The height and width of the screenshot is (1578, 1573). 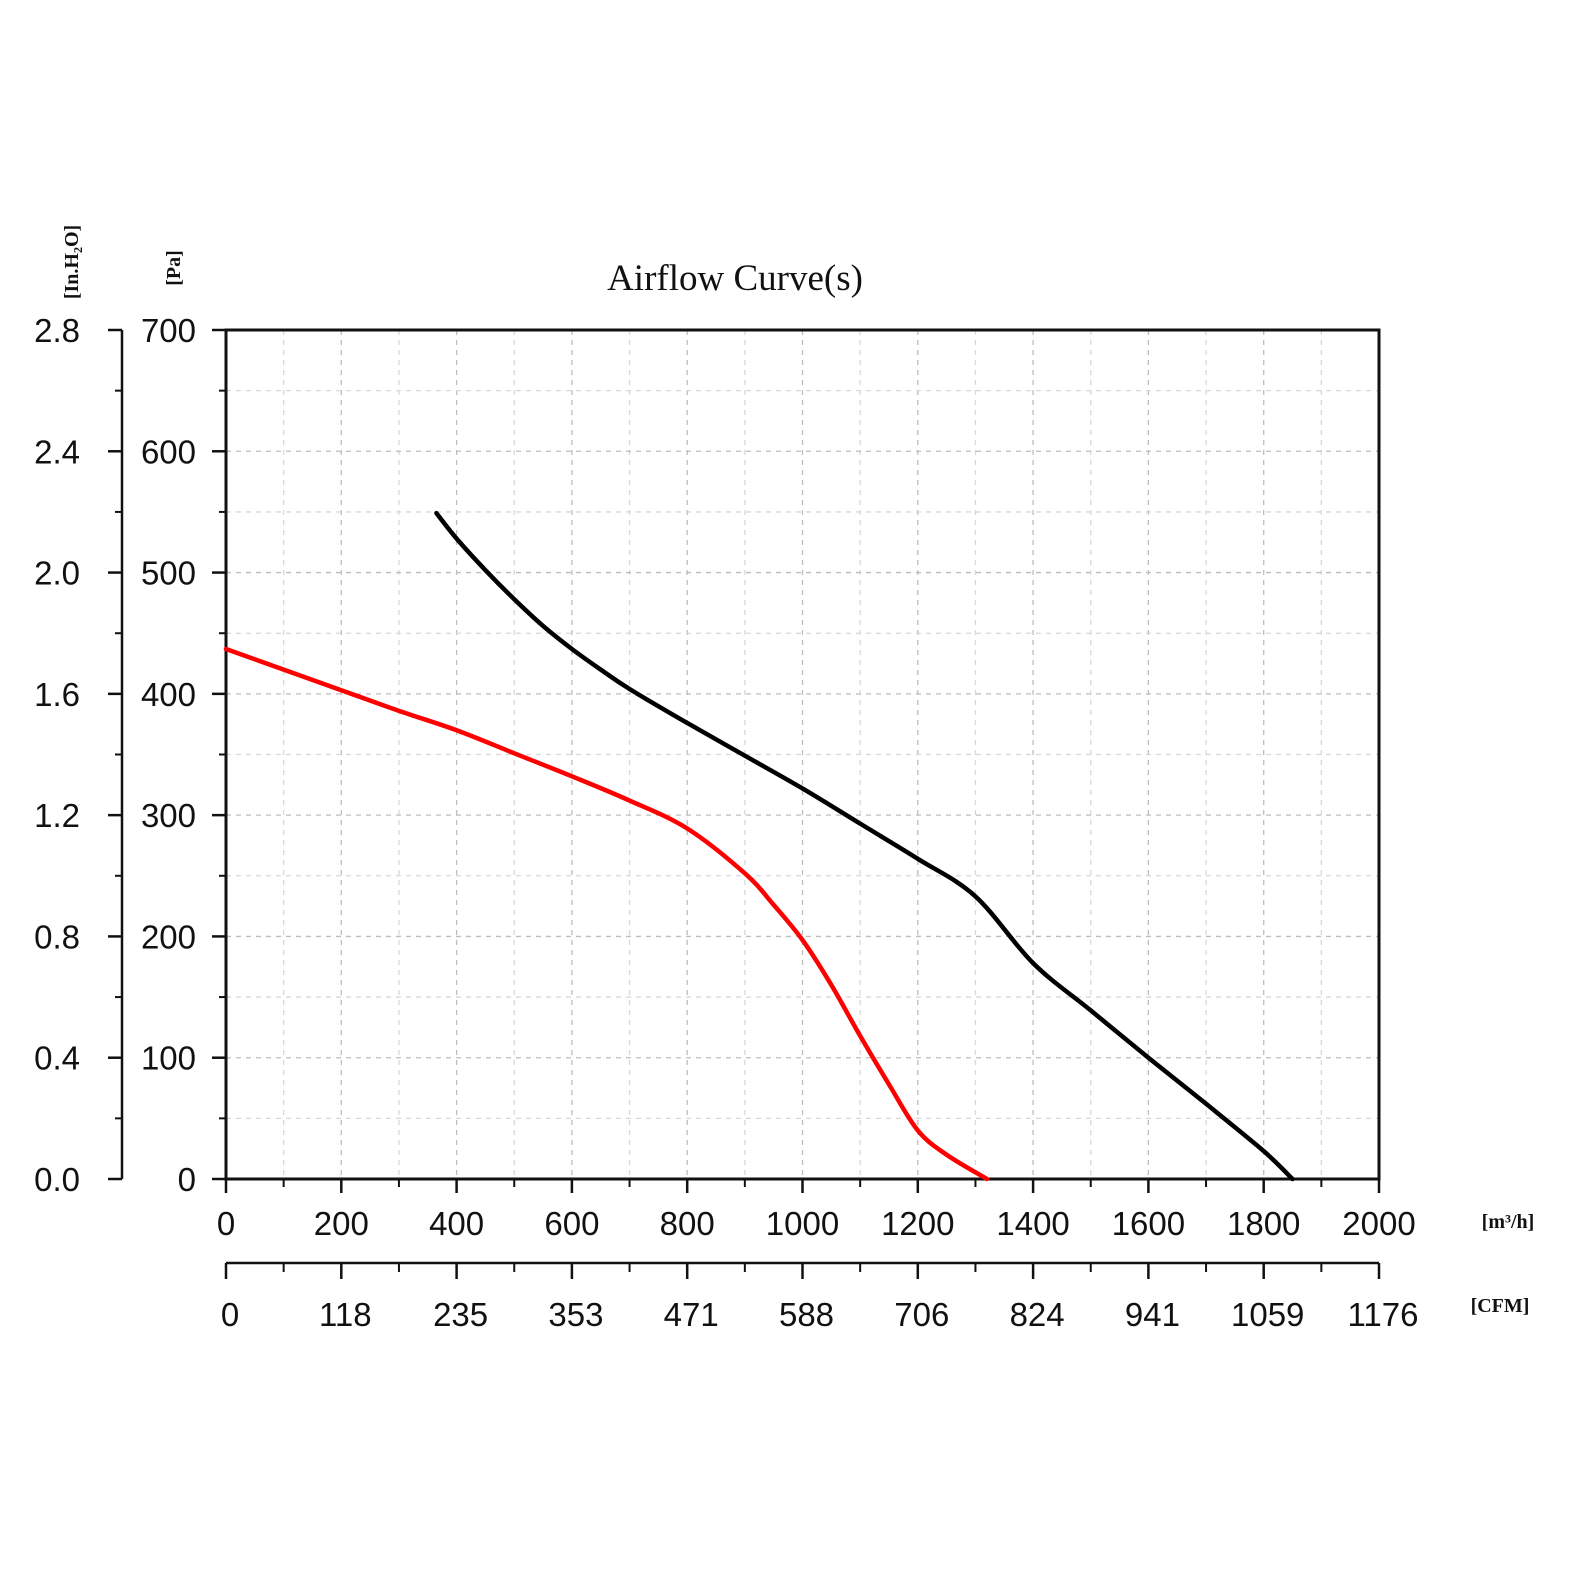 What do you see at coordinates (806, 1314) in the screenshot?
I see `x2-tick-label: 588` at bounding box center [806, 1314].